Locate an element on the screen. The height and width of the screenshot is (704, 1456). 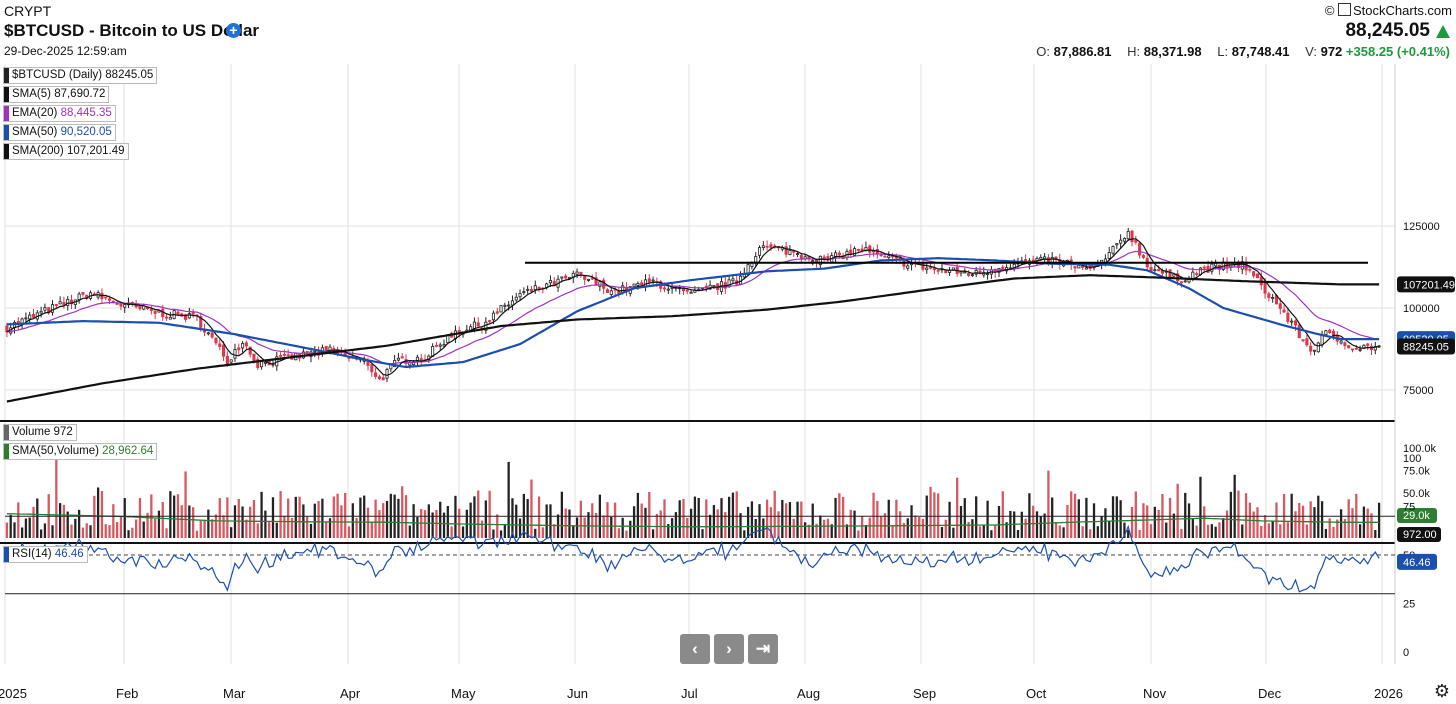
prev-button: ‹ is located at coordinates (695, 649).